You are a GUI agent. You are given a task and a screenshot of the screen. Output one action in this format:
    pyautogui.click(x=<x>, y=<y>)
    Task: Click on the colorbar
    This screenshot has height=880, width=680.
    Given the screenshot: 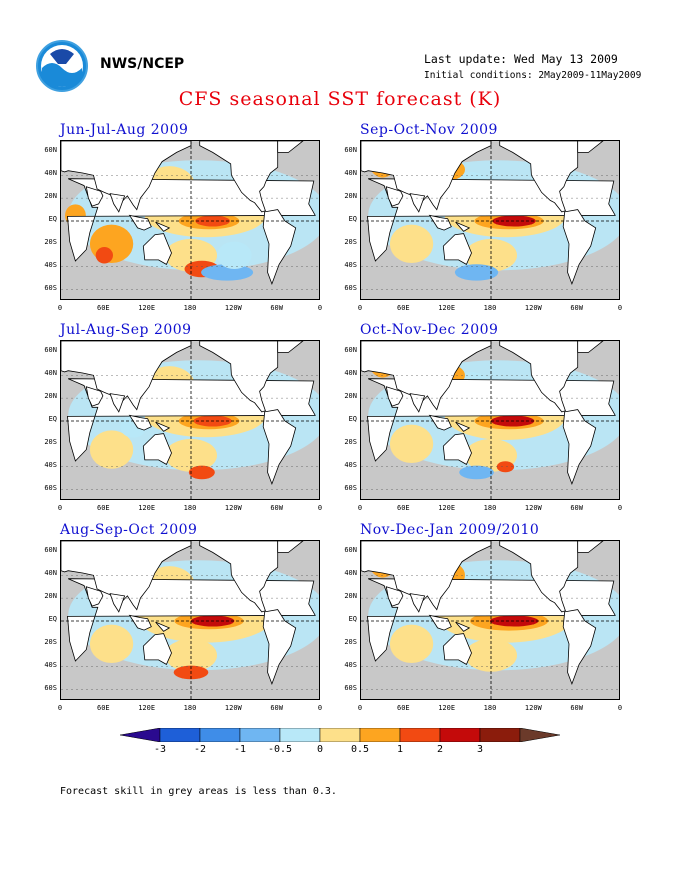 What is the action you would take?
    pyautogui.click(x=340, y=735)
    